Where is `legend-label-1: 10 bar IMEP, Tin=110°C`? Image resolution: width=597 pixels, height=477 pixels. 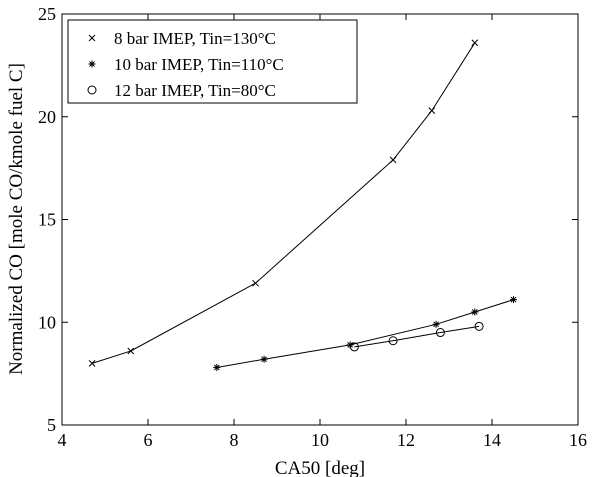 legend-label-1: 10 bar IMEP, Tin=110°C is located at coordinates (199, 64).